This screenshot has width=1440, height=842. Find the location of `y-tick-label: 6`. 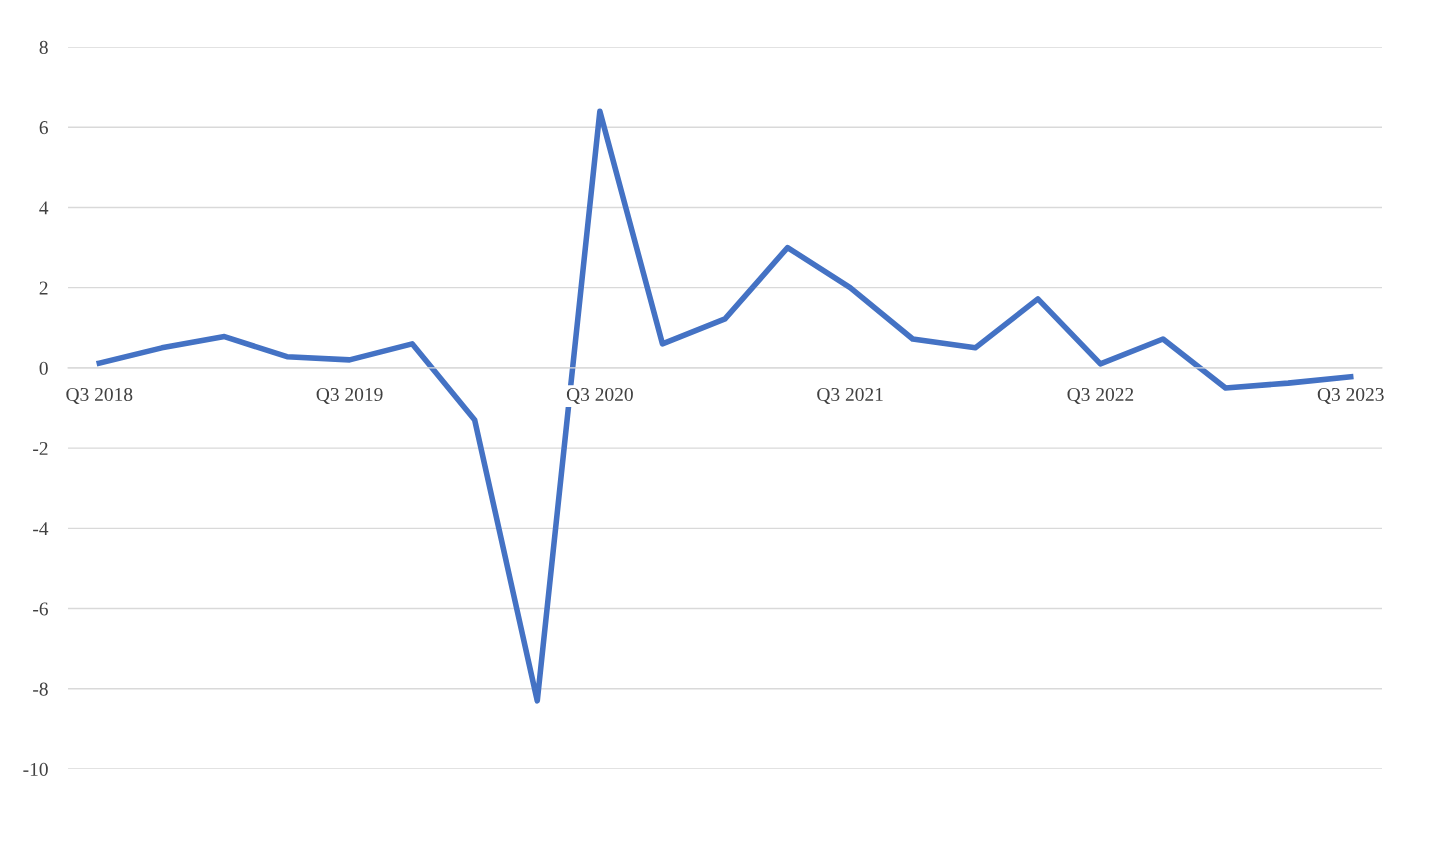

y-tick-label: 6 is located at coordinates (43, 128).